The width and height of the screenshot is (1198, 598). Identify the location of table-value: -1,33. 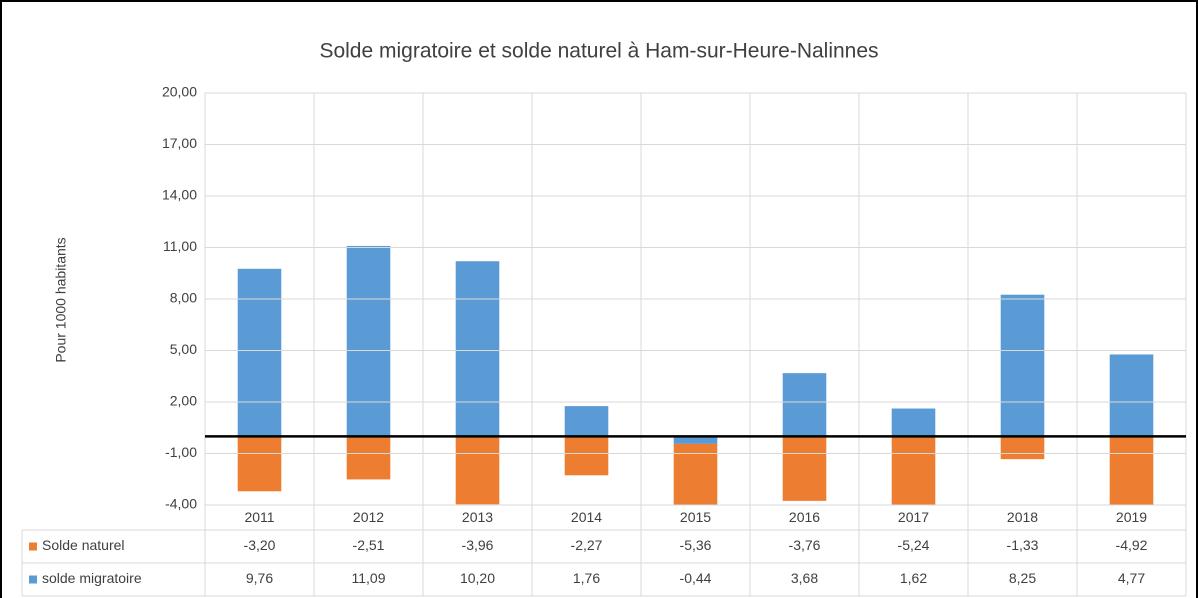
(1023, 545).